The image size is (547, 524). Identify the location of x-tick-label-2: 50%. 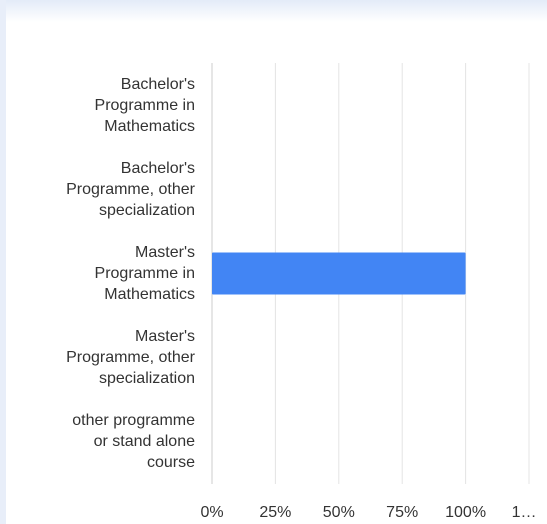
(338, 512).